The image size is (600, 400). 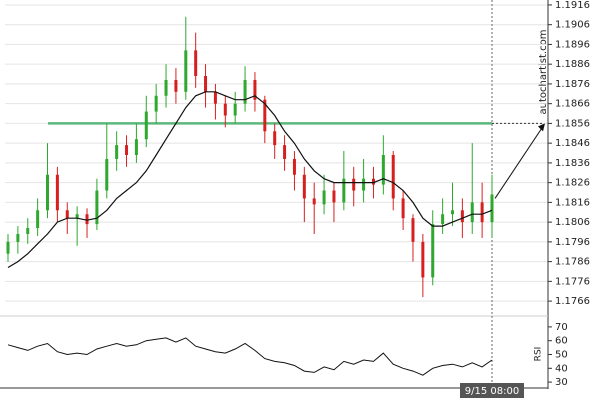 What do you see at coordinates (572, 84) in the screenshot?
I see `y-tick-label: 1.1876` at bounding box center [572, 84].